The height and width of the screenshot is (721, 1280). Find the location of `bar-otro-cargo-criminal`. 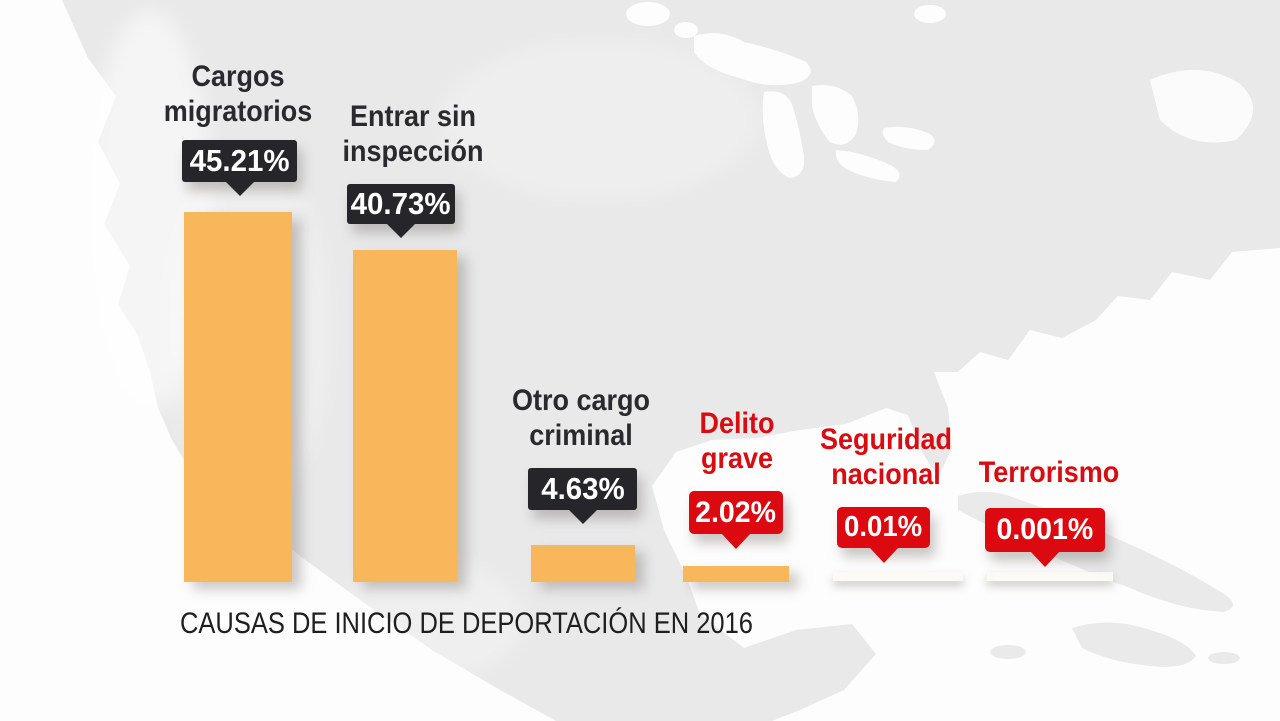

bar-otro-cargo-criminal is located at coordinates (583, 563).